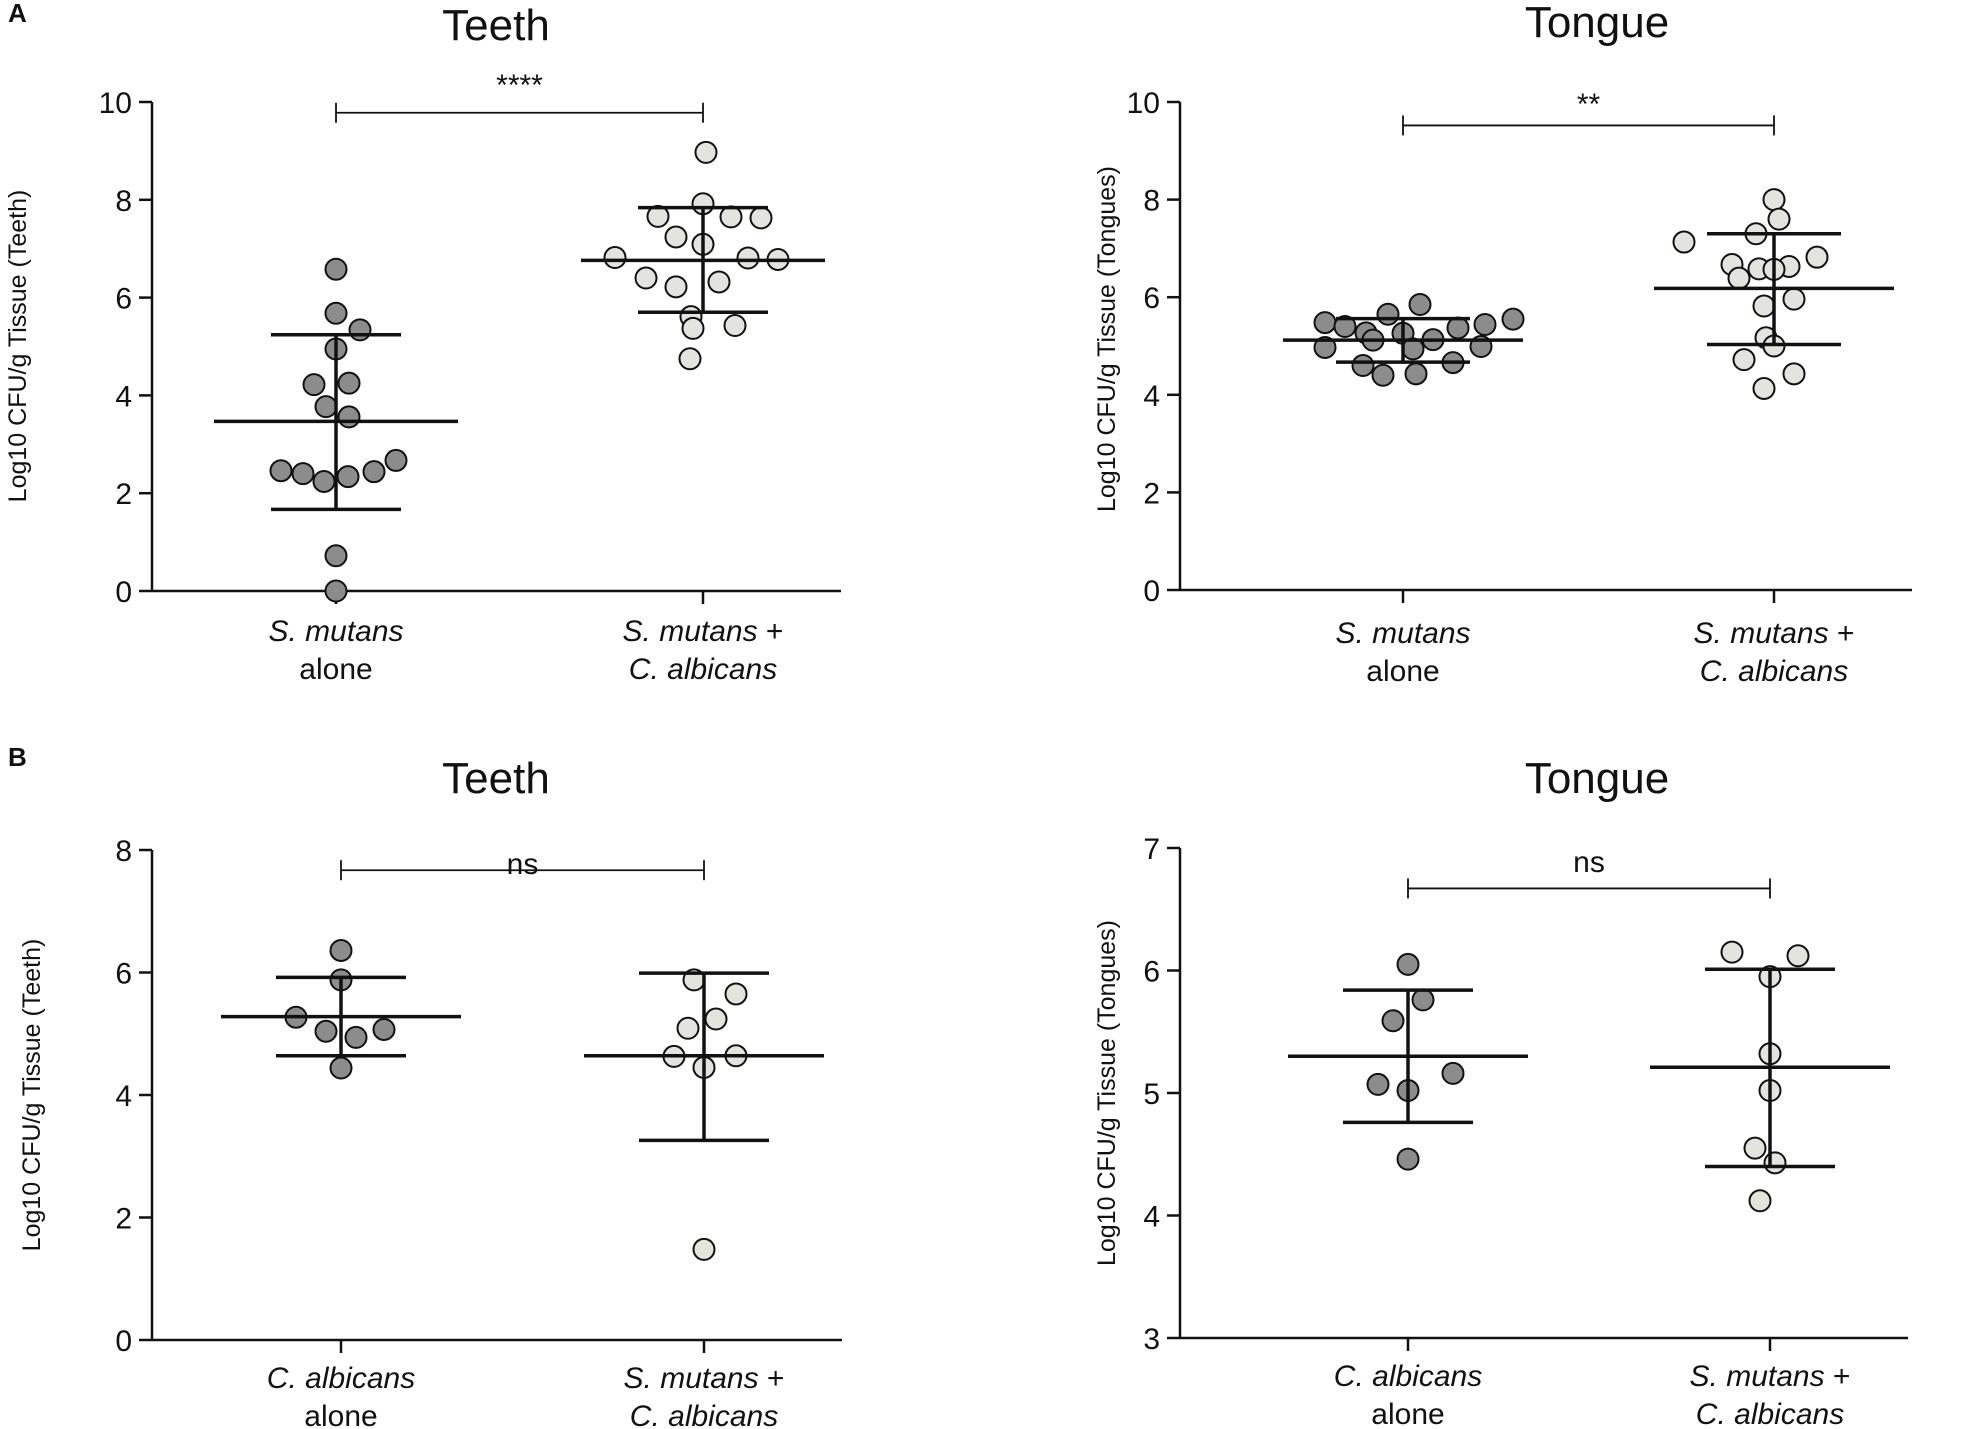 This screenshot has height=1429, width=1961. Describe the element at coordinates (1107, 1093) in the screenshot. I see `y-axis-label: Log10 CFU/g Tissue (Tongues)` at that location.